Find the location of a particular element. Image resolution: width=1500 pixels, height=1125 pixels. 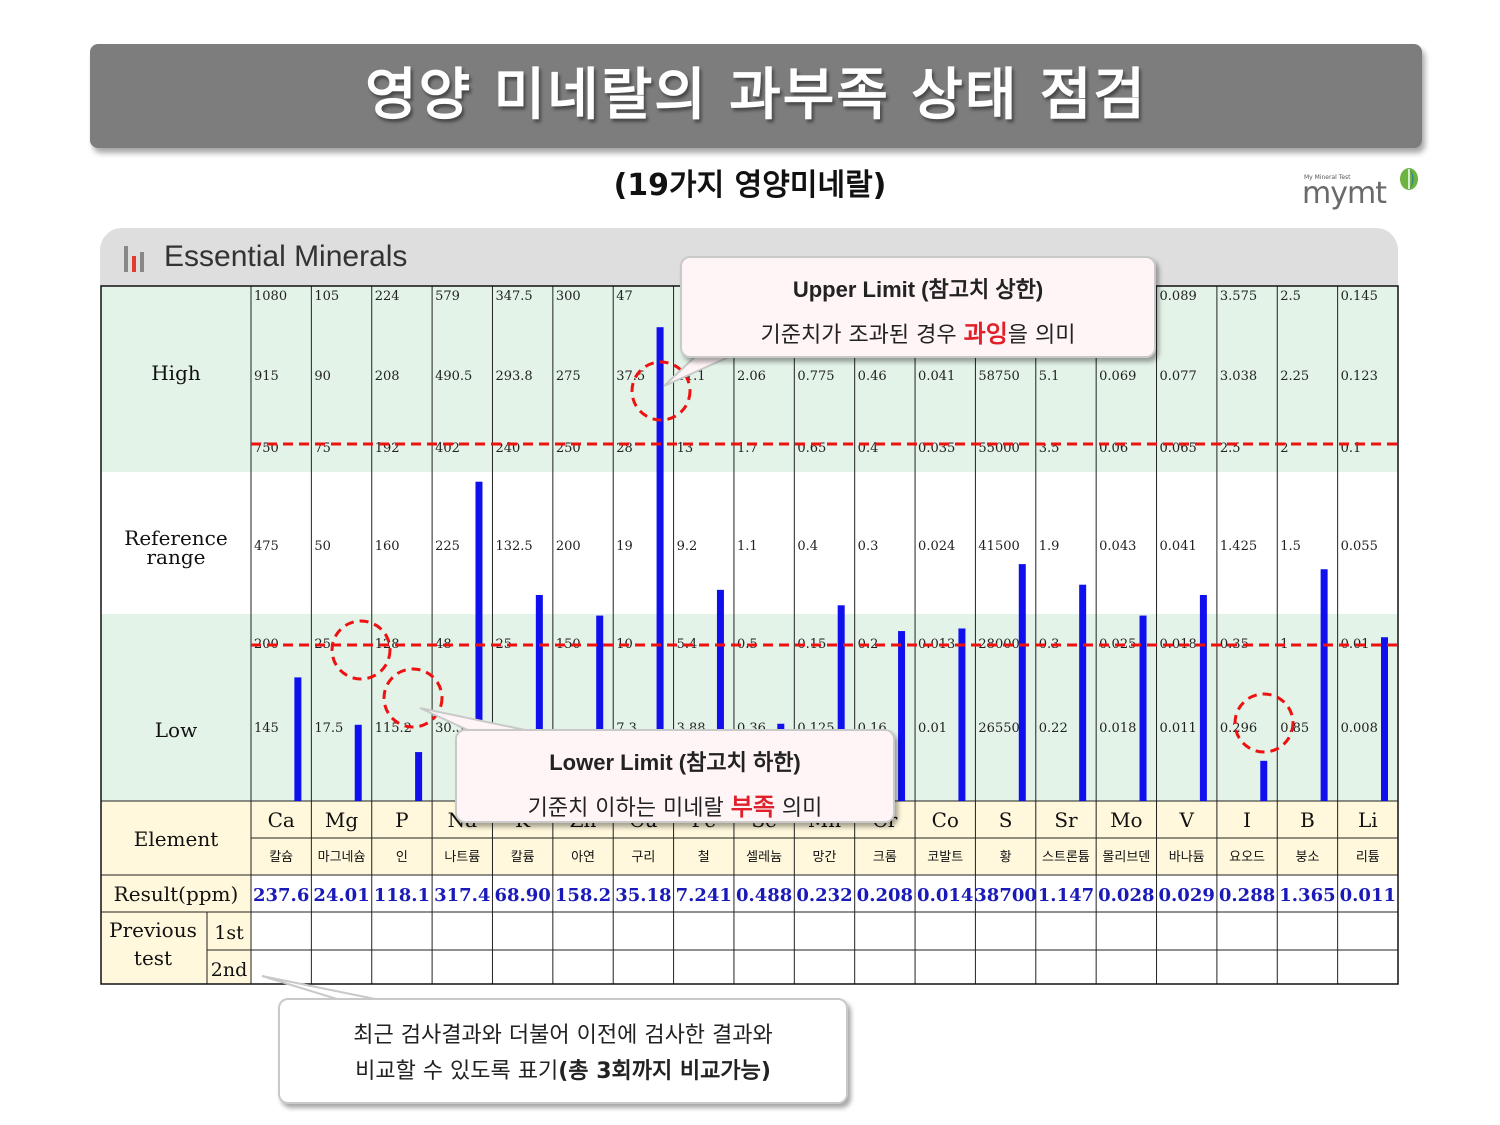

scale-value: 208 is located at coordinates (387, 376).